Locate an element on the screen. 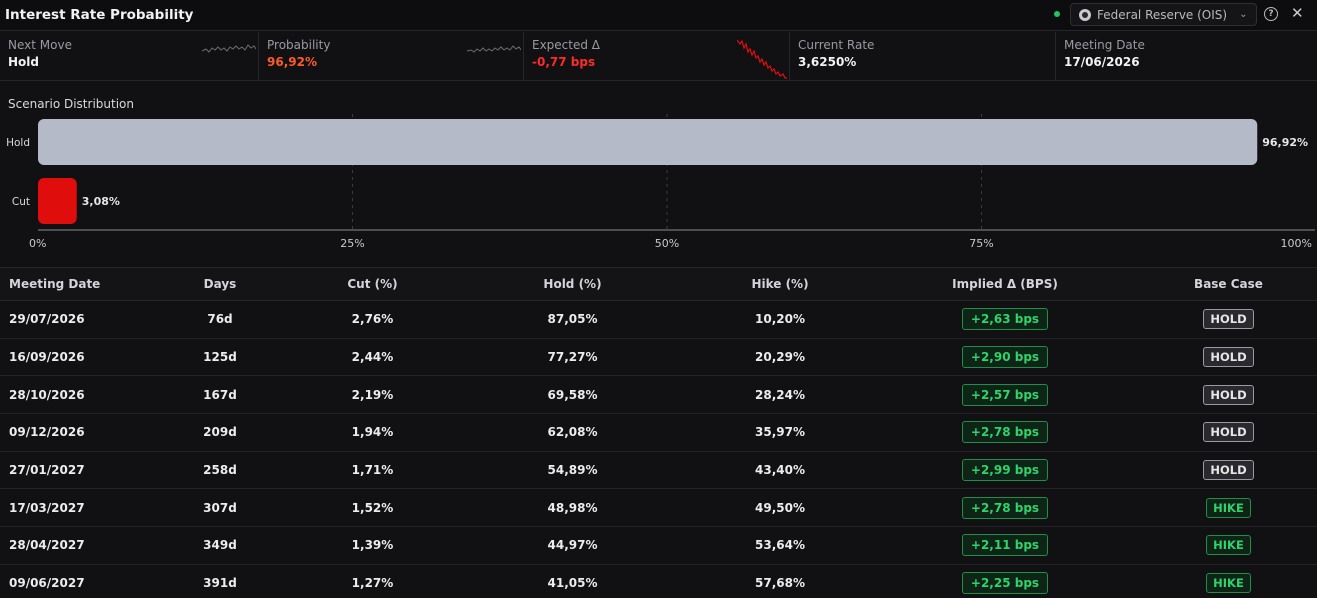 The height and width of the screenshot is (598, 1317). metric-label: Expected Δ is located at coordinates (566, 45).